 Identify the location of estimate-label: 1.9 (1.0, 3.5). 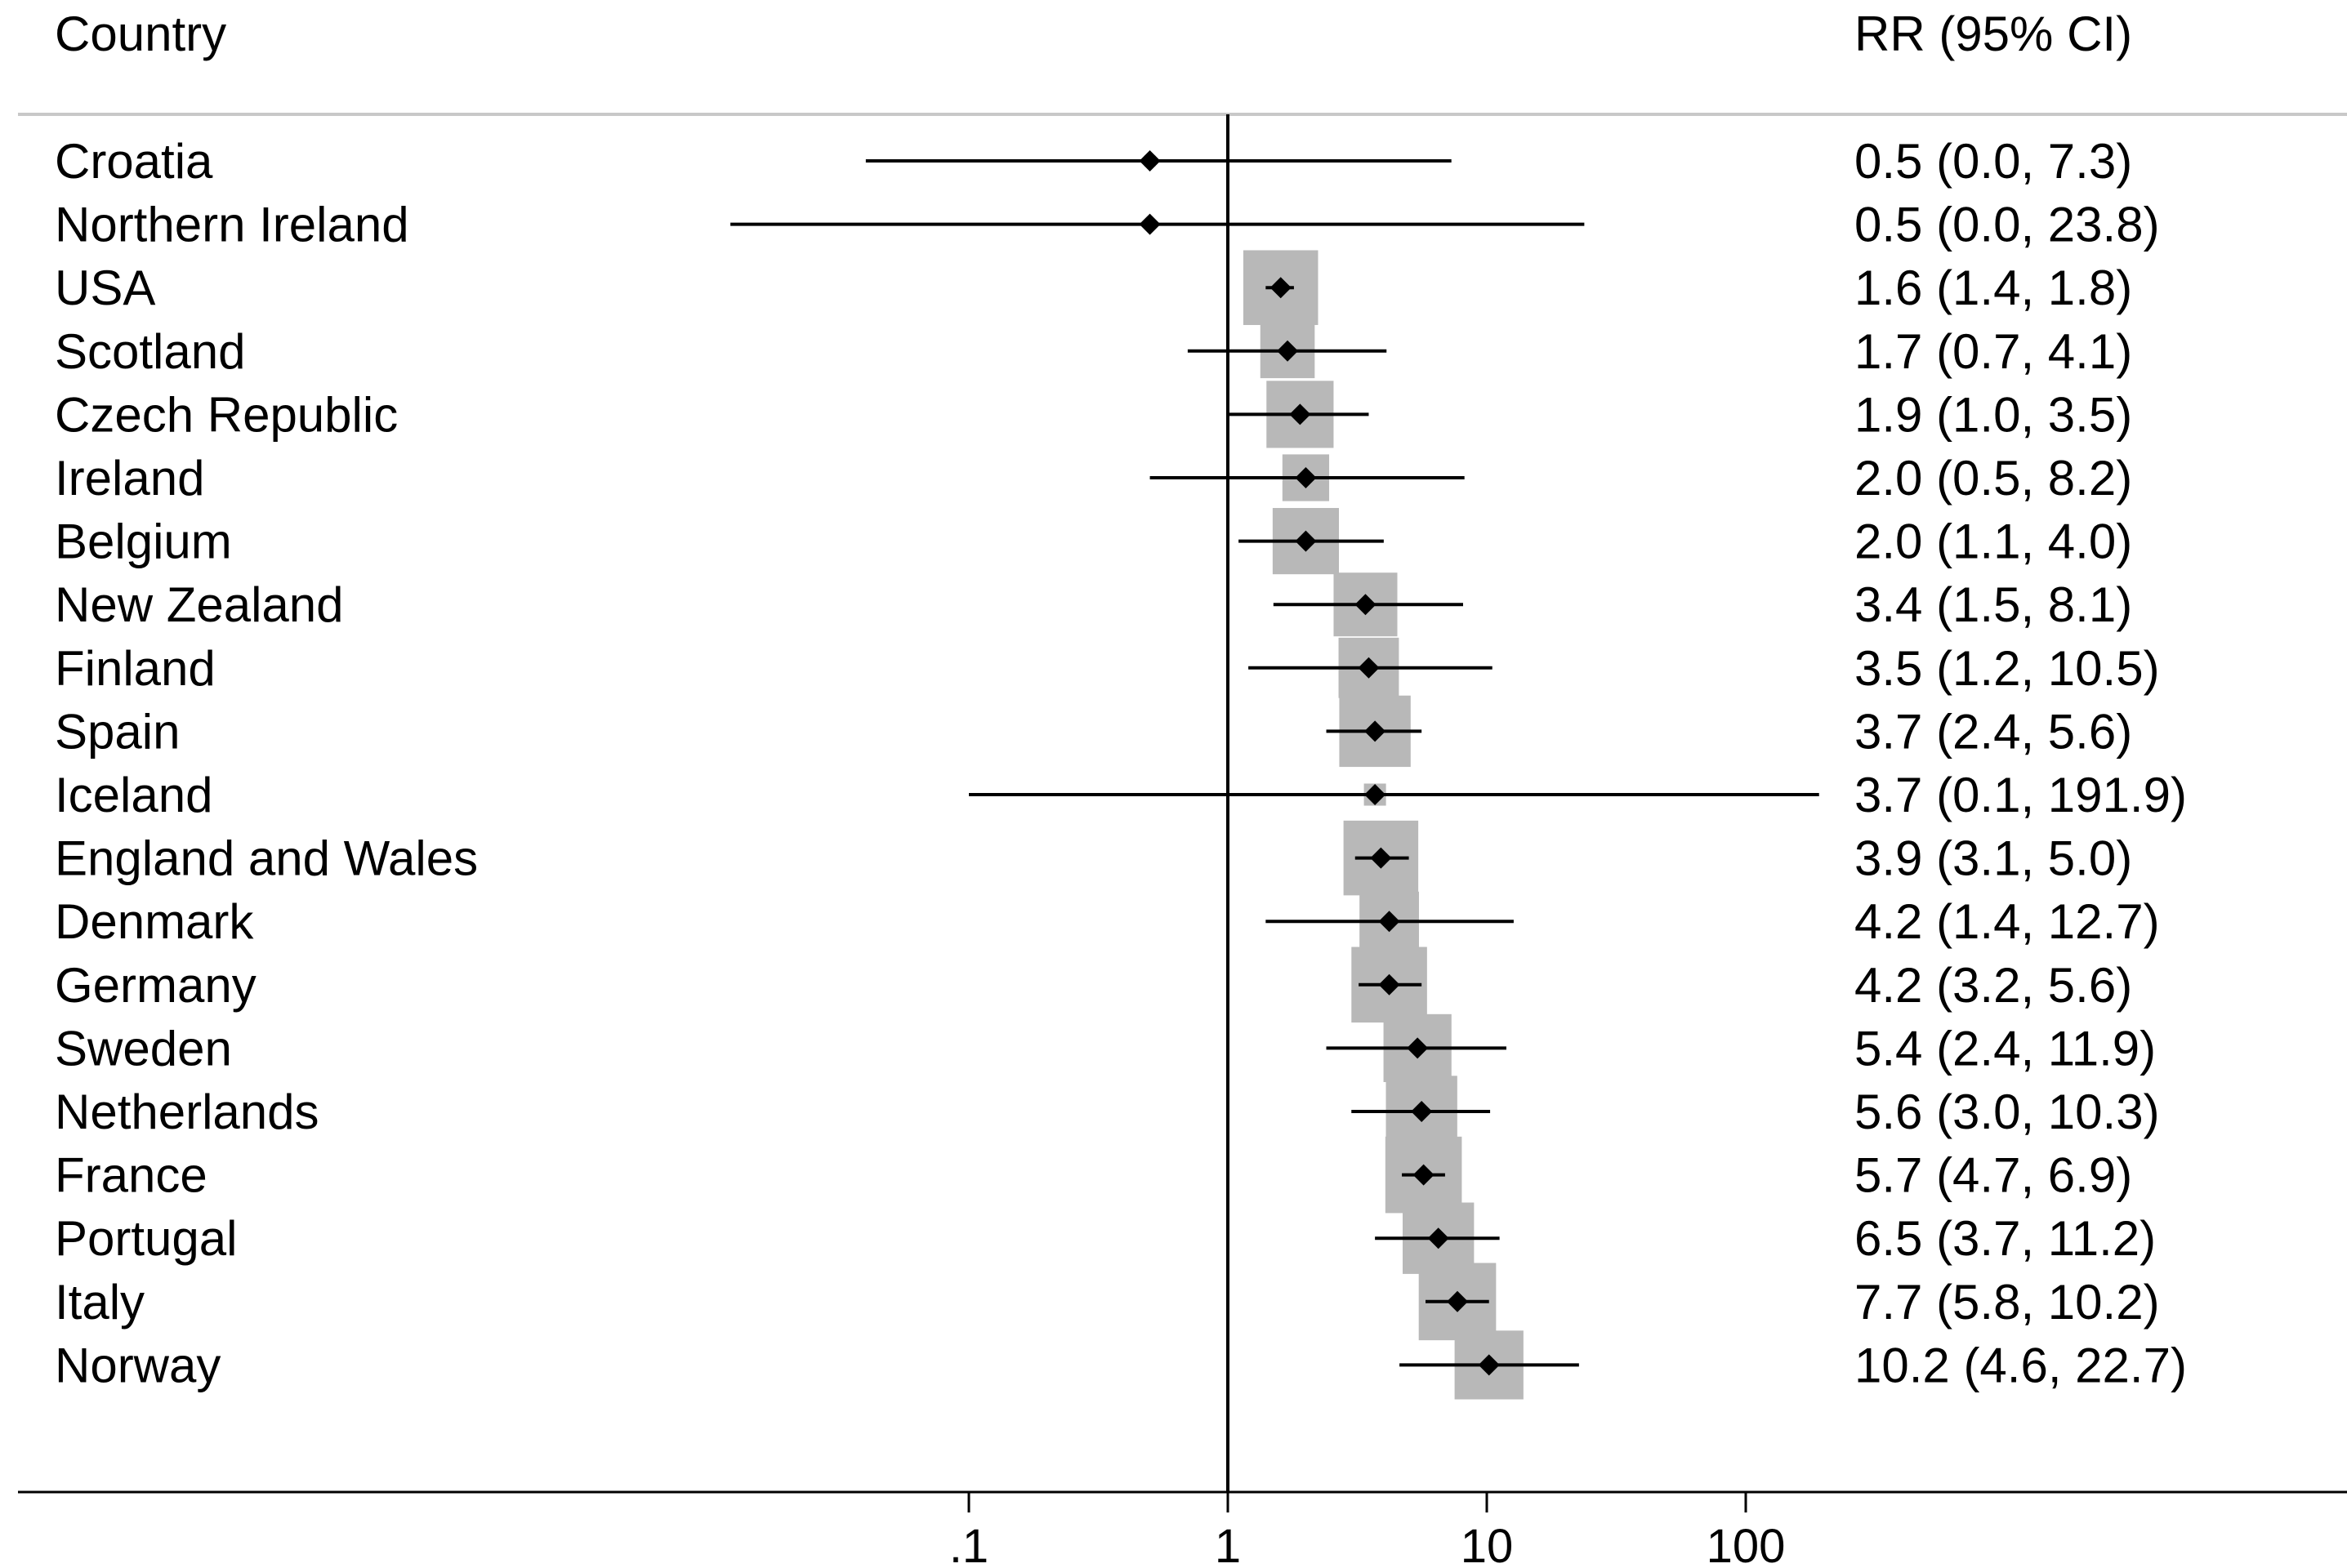
(1993, 414).